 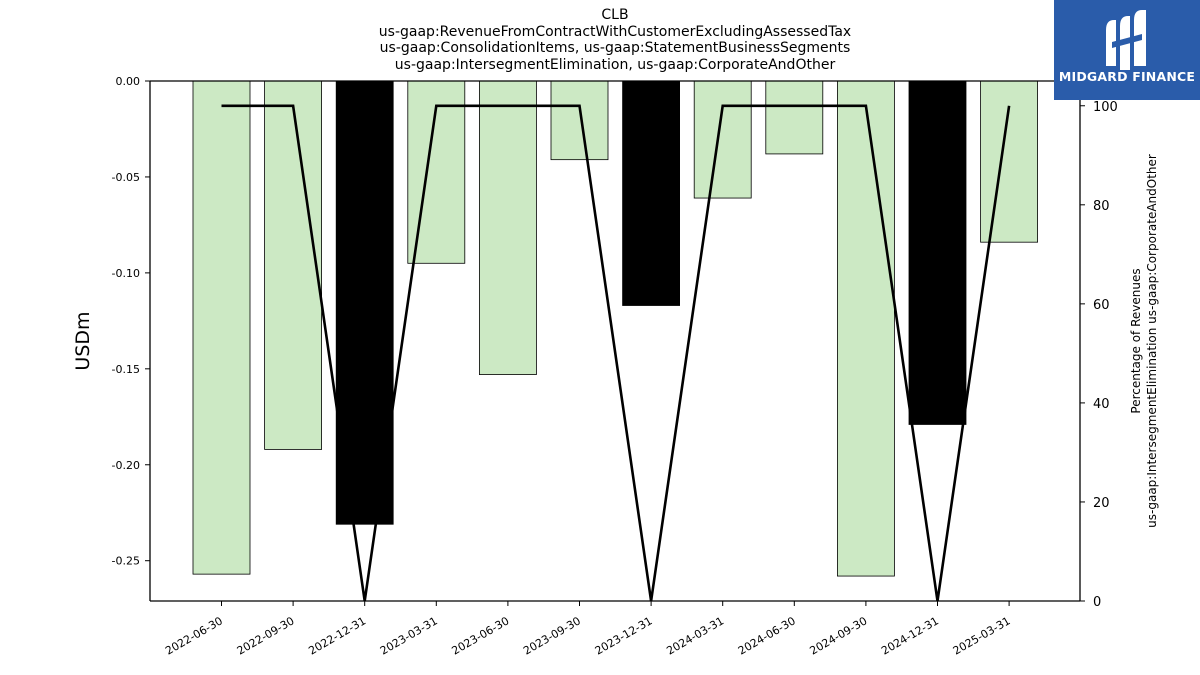 I want to click on x-tick-label: 2023-06-30, so click(x=481, y=635).